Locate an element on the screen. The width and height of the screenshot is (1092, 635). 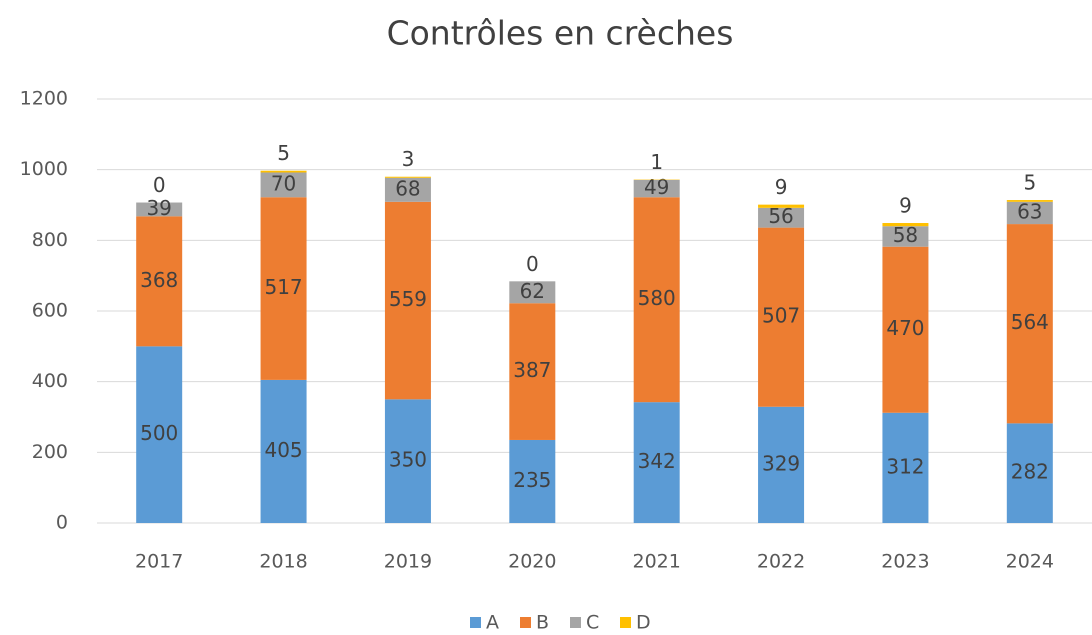
y-tick-label: 1000 is located at coordinates (44, 169).